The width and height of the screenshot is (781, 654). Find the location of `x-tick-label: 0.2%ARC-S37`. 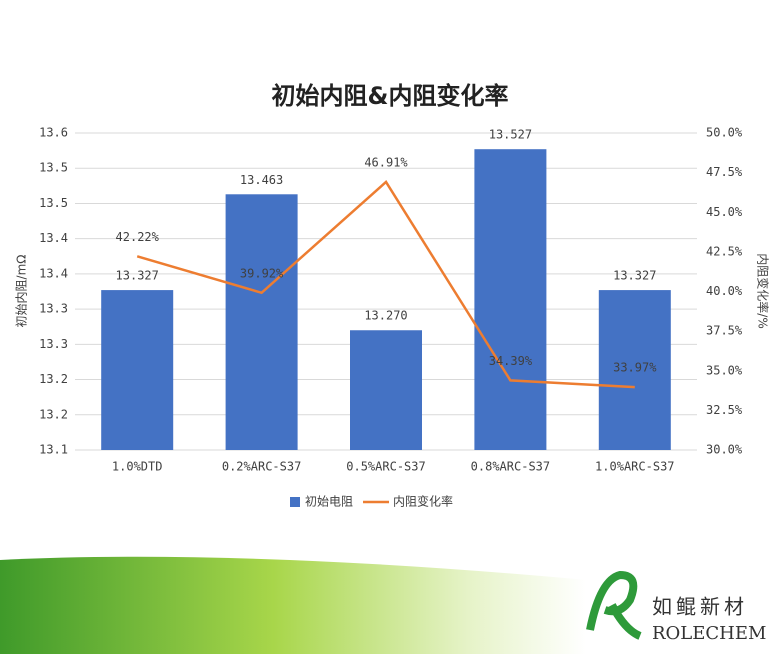

x-tick-label: 0.2%ARC-S37 is located at coordinates (261, 467).